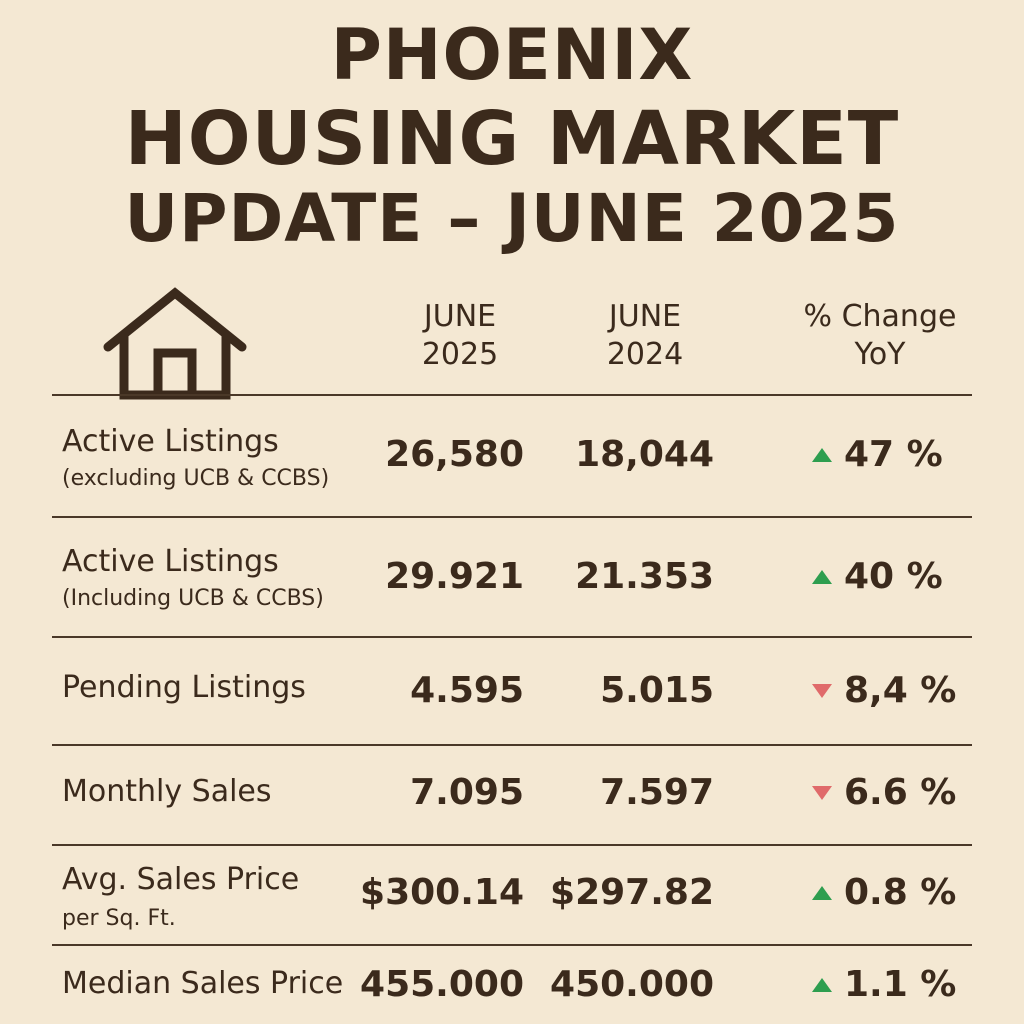  I want to click on change-value: 6.6 %, so click(900, 792).